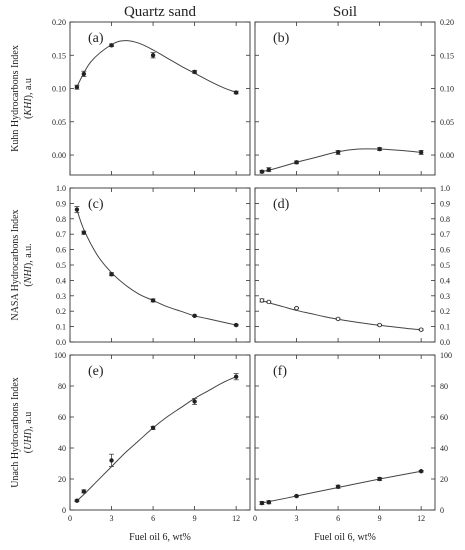 The image size is (465, 550). I want to click on y-tick-label: 0, so click(64, 510).